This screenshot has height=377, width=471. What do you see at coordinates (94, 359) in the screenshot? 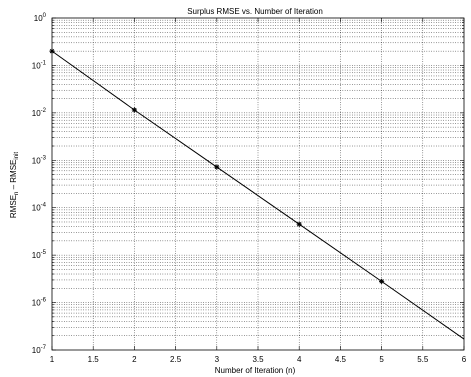
I see `x-tick-label: 1.5` at bounding box center [94, 359].